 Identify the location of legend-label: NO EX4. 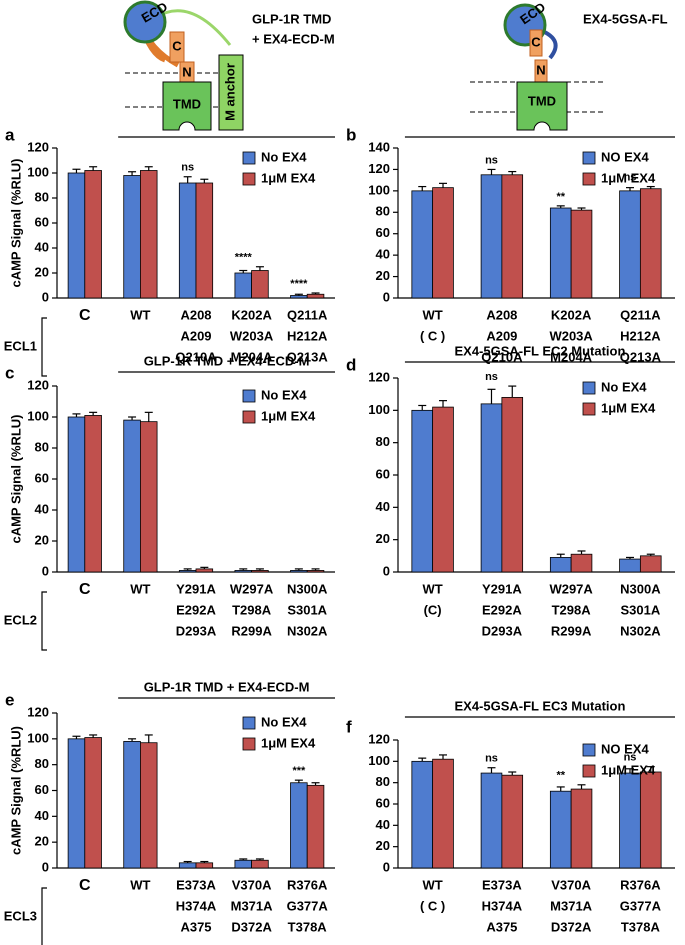
(625, 748).